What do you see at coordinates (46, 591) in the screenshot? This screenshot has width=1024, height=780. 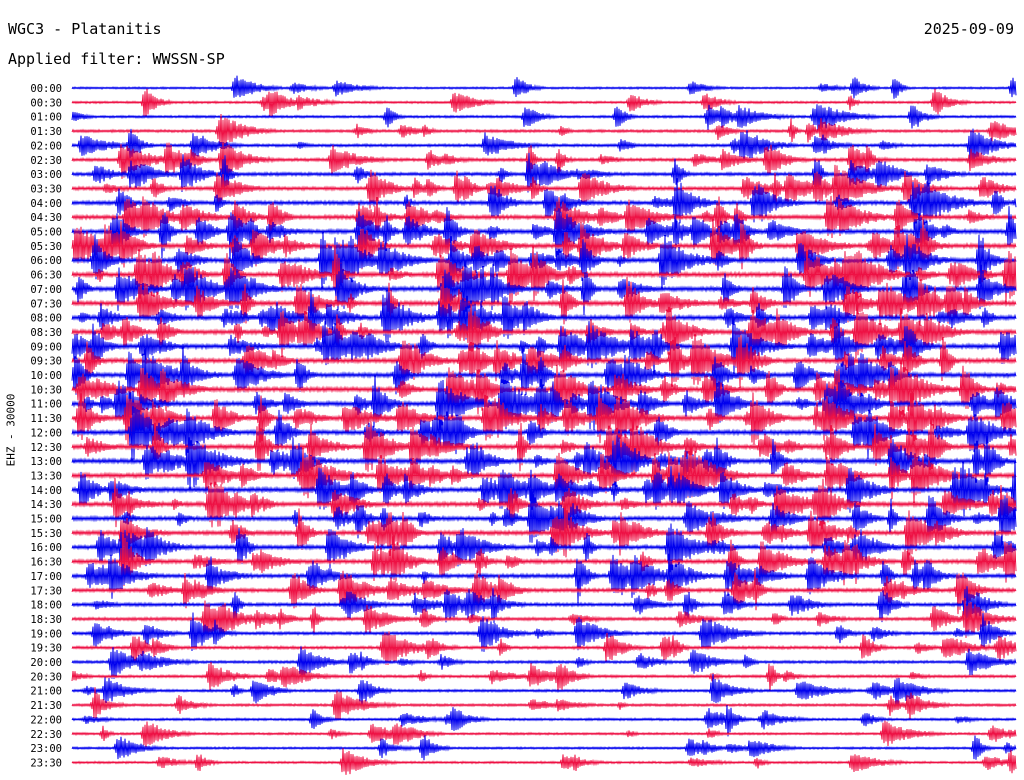 I see `row-time-label: 17:30` at bounding box center [46, 591].